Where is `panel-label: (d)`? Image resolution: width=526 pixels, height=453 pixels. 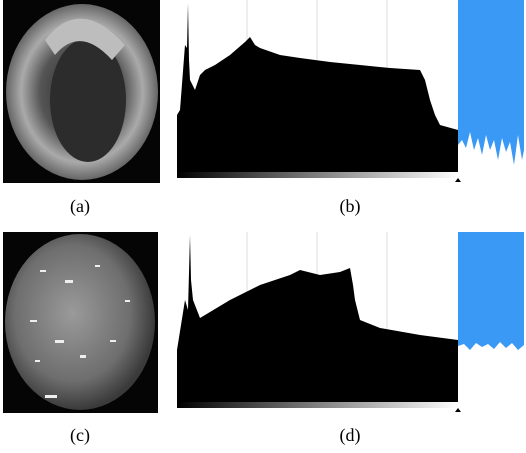 panel-label: (d) is located at coordinates (350, 435).